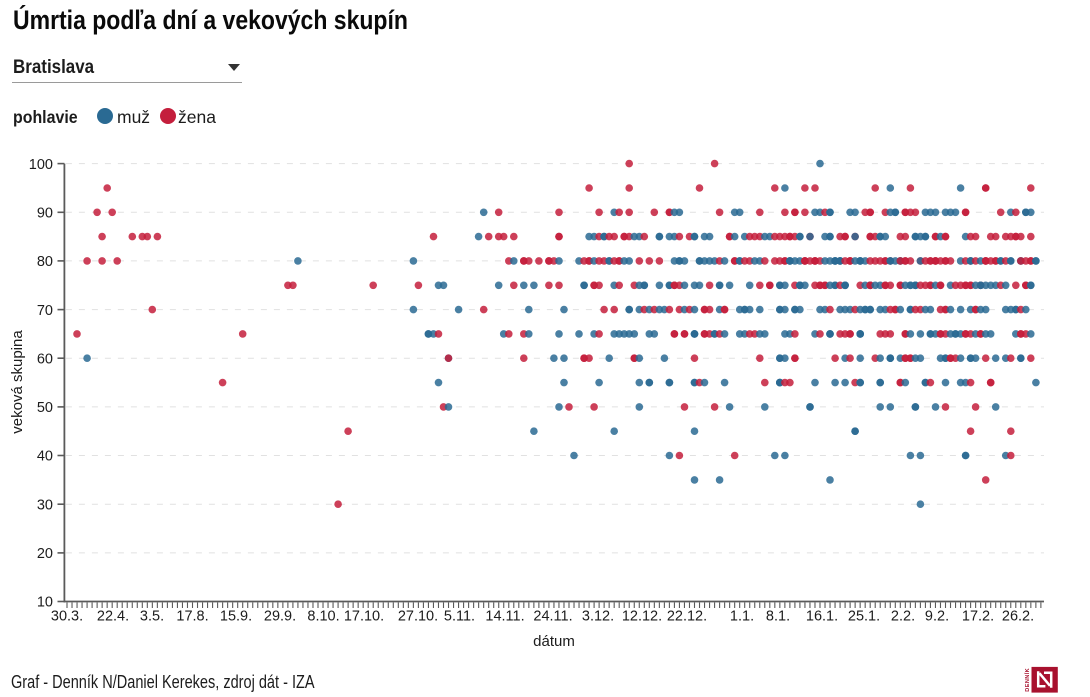 The image size is (1090, 697). Describe the element at coordinates (937, 617) in the screenshot. I see `svg-text: 9.2.` at that location.